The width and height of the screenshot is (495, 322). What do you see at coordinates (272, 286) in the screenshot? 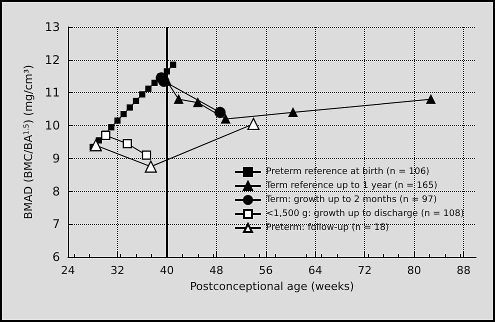
I see `x-axis-title: Postconceptional age (weeks)` at bounding box center [272, 286].